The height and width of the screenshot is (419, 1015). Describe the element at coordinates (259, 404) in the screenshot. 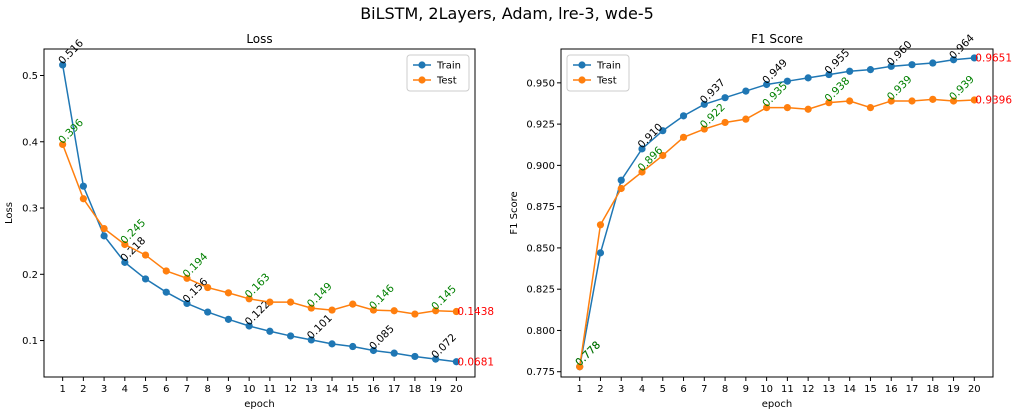

I see `x-axis-label: epoch` at that location.